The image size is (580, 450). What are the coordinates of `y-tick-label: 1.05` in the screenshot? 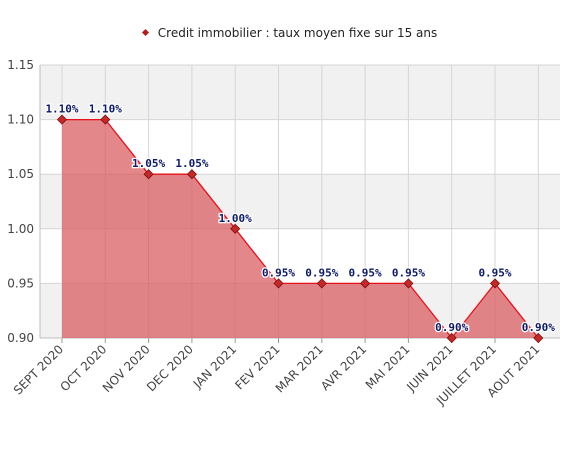 It's located at (20, 174).